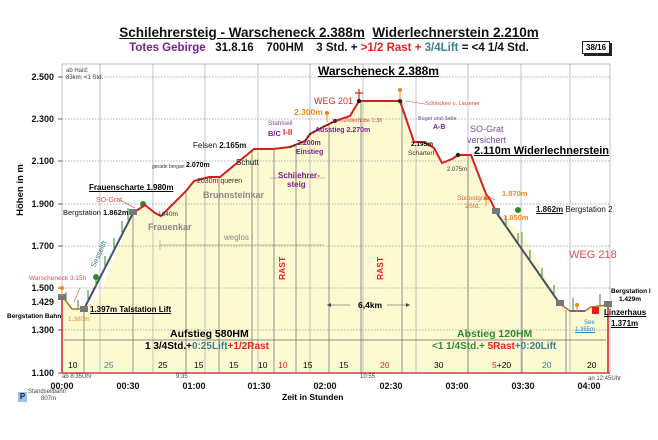  Describe the element at coordinates (494, 346) in the screenshot. I see `abstieg-summary: <1 1/4Std.+ 5Rast+0:20Lift` at that location.